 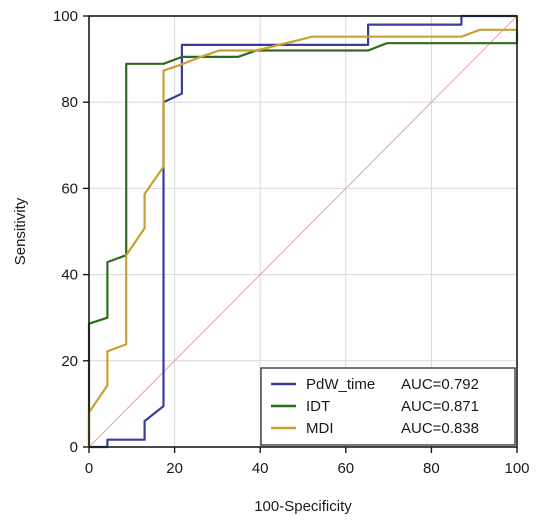 I want to click on y-axis-title: Sensitivity, so click(x=20, y=231).